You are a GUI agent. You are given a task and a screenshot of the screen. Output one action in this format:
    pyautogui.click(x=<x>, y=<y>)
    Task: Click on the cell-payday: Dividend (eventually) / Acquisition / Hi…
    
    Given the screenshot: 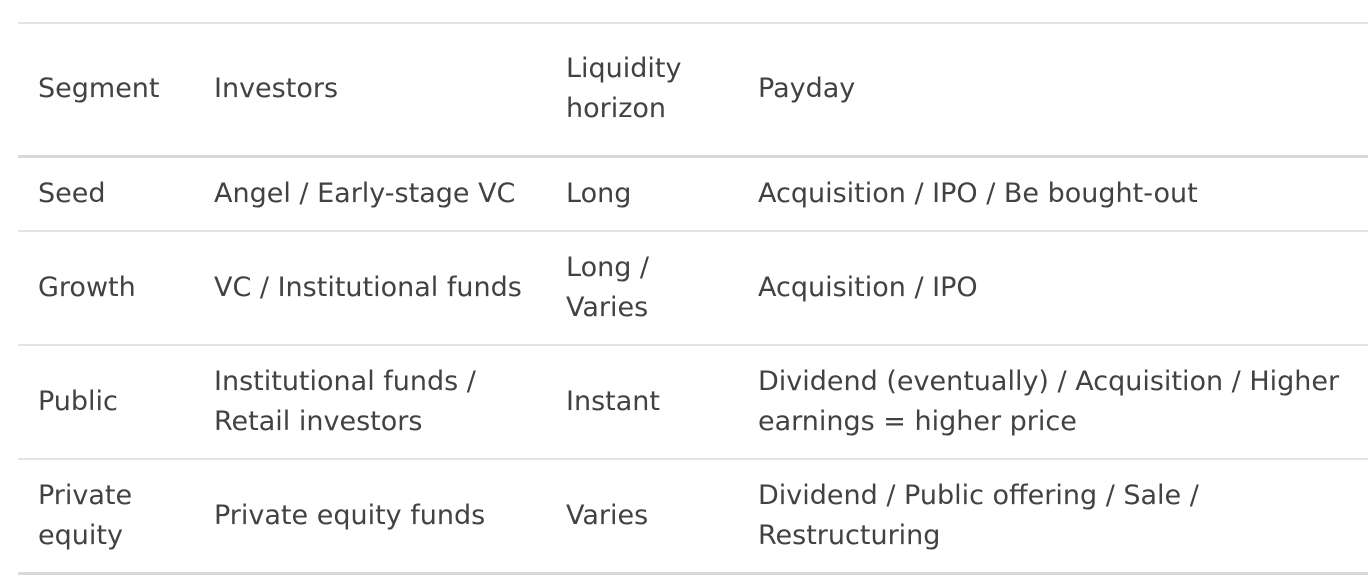 What is the action you would take?
    pyautogui.click(x=1053, y=402)
    